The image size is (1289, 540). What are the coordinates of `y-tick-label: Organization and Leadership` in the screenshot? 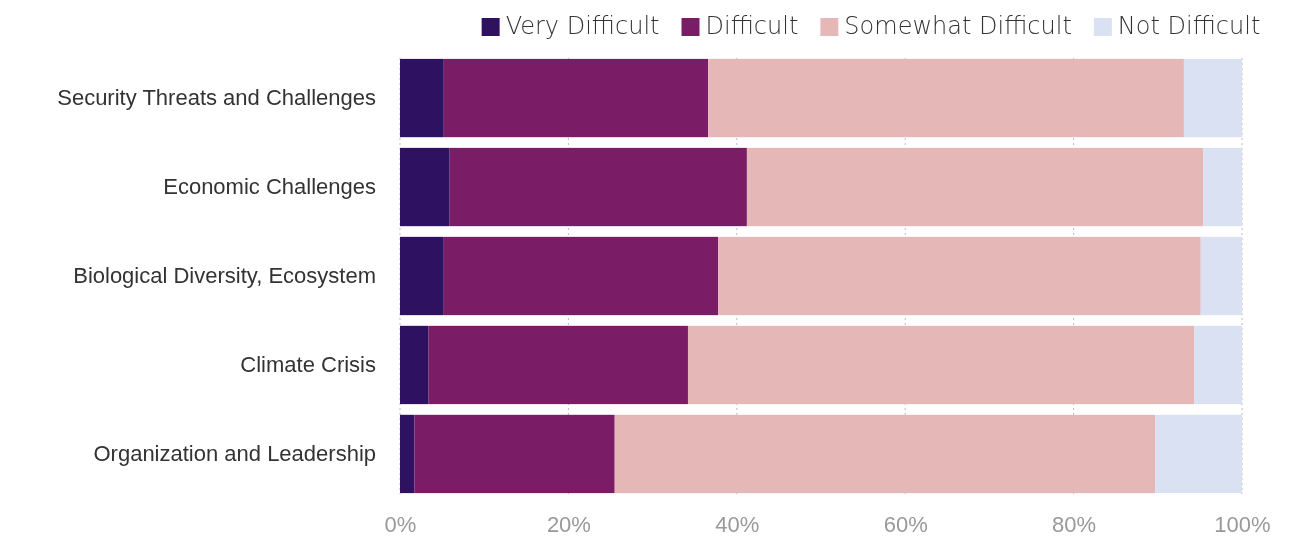 It's located at (234, 453).